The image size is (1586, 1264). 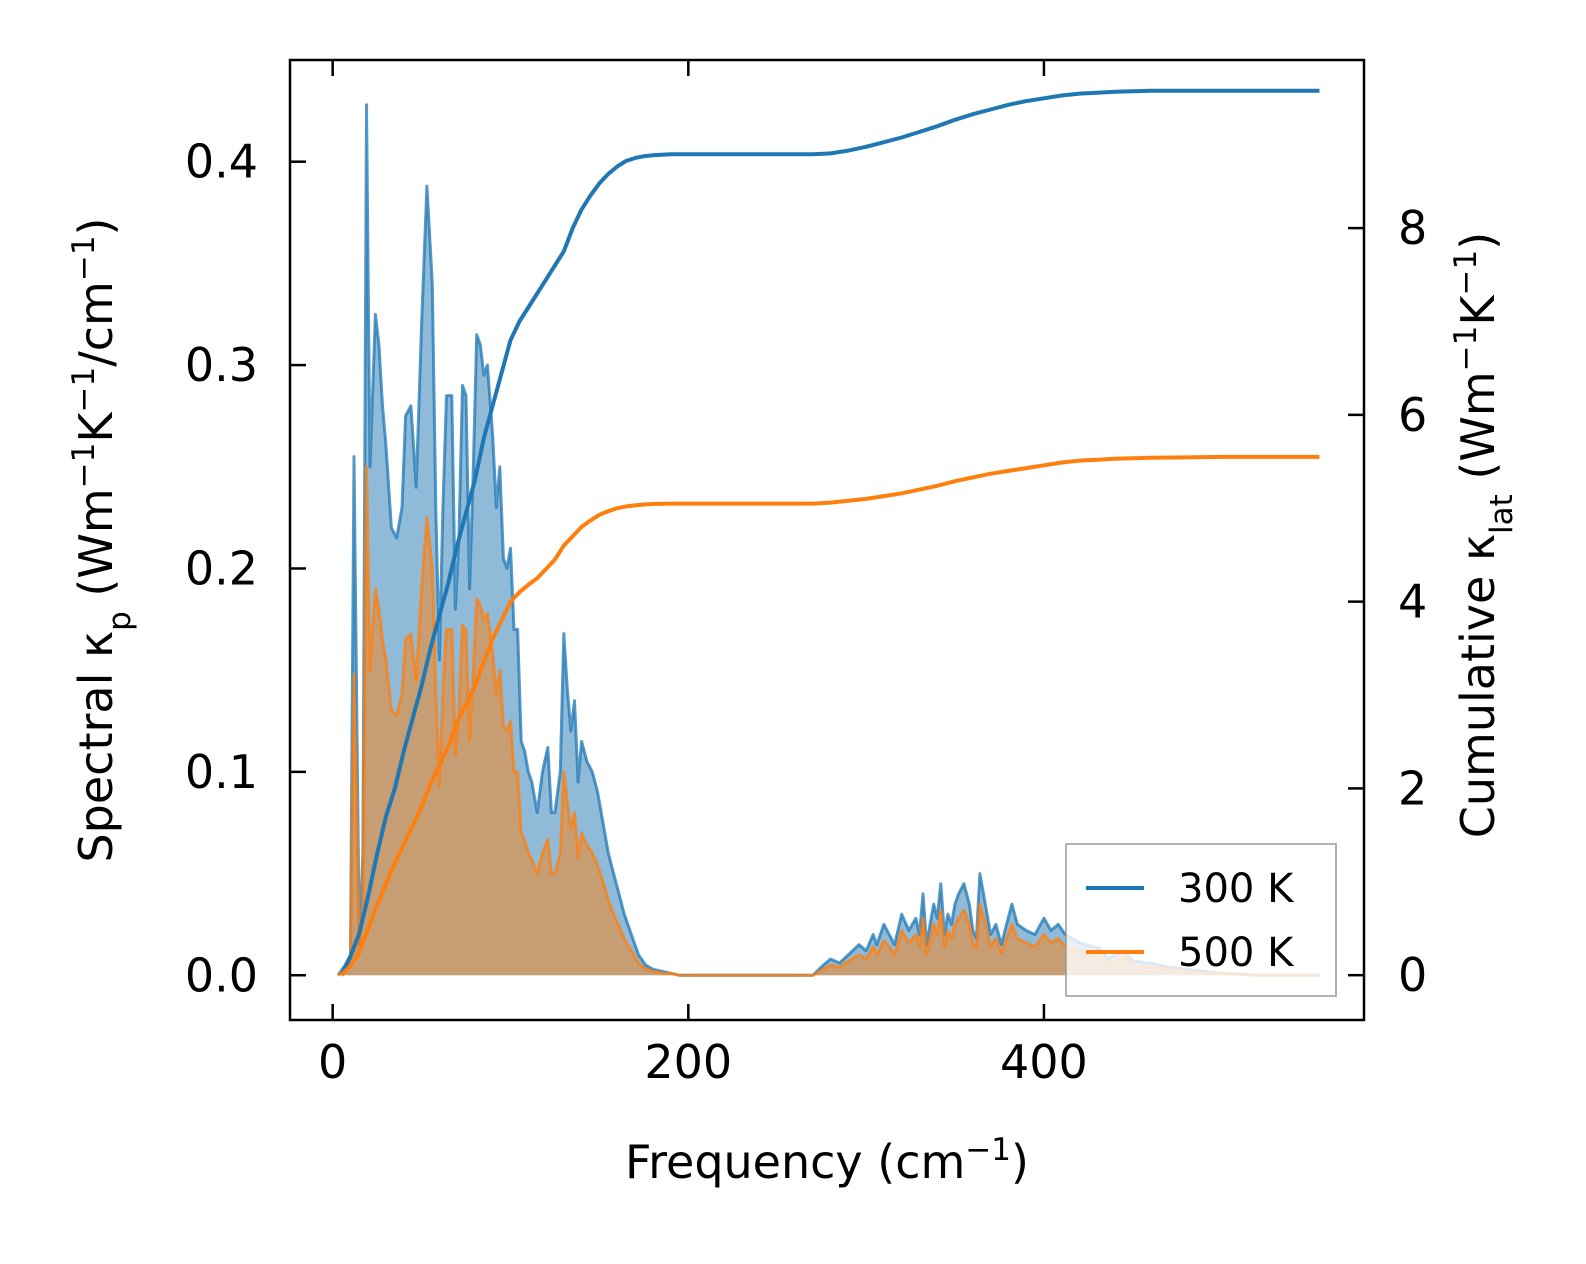 What do you see at coordinates (1236, 953) in the screenshot?
I see `legend-label: 500 K` at bounding box center [1236, 953].